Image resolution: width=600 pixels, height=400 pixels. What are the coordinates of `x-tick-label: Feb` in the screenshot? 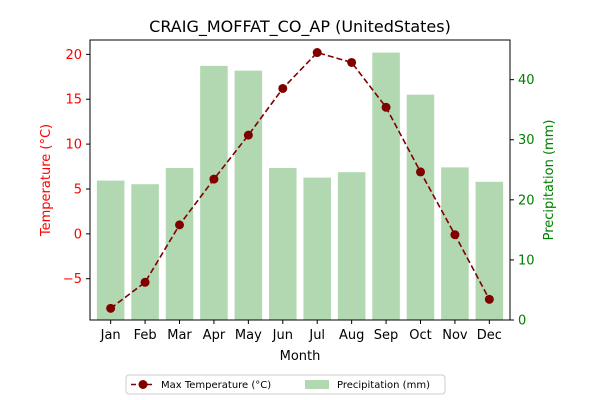 It's located at (145, 335).